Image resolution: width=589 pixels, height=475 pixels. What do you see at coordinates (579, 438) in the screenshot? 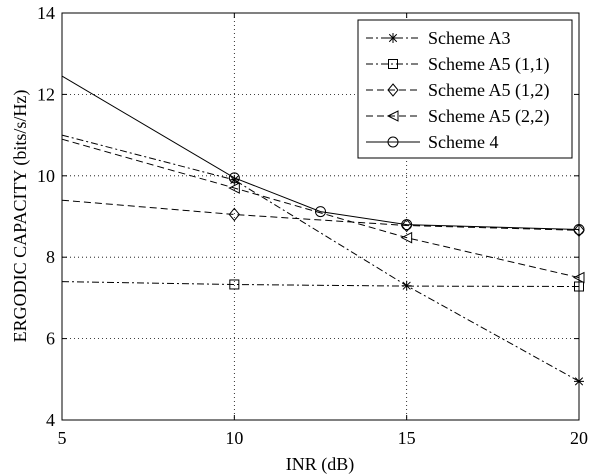
I see `x-tick-label: 20` at bounding box center [579, 438].